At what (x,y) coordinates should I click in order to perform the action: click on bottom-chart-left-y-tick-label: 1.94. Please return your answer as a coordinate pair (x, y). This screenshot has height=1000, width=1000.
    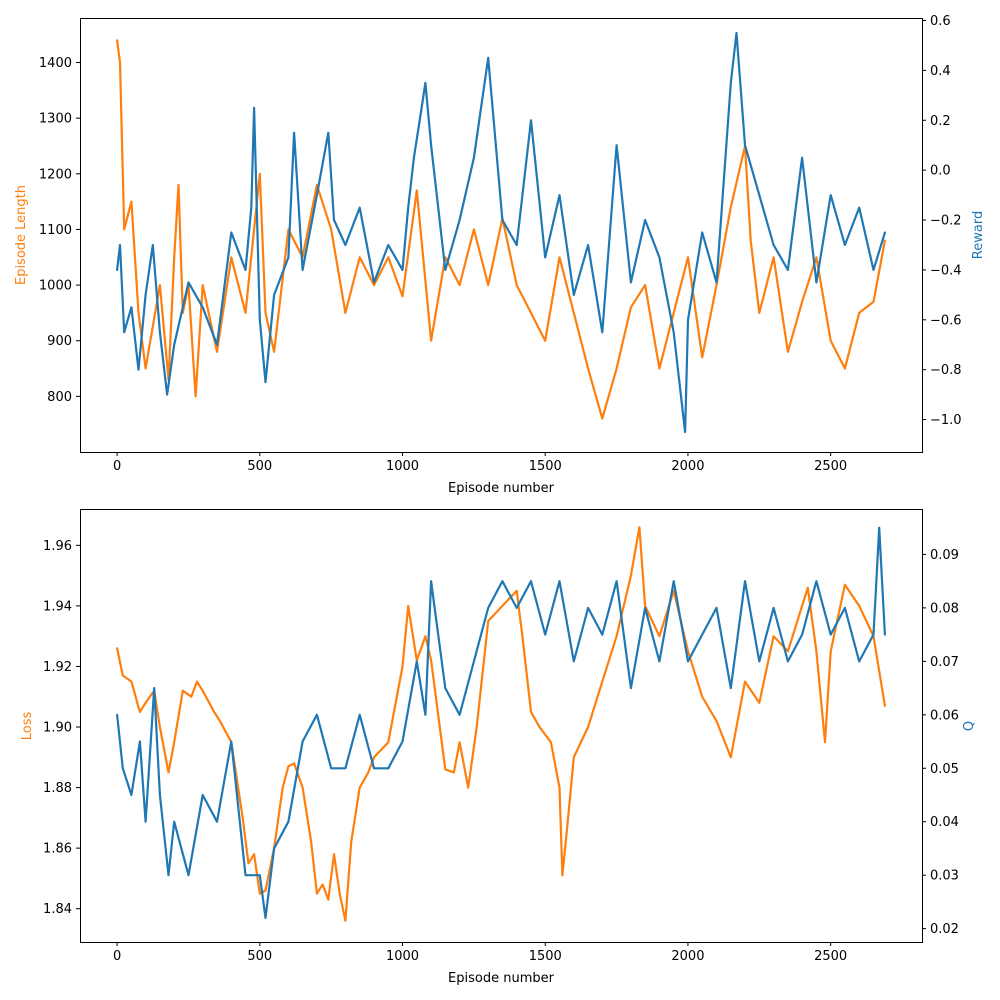
    Looking at the image, I should click on (57, 606).